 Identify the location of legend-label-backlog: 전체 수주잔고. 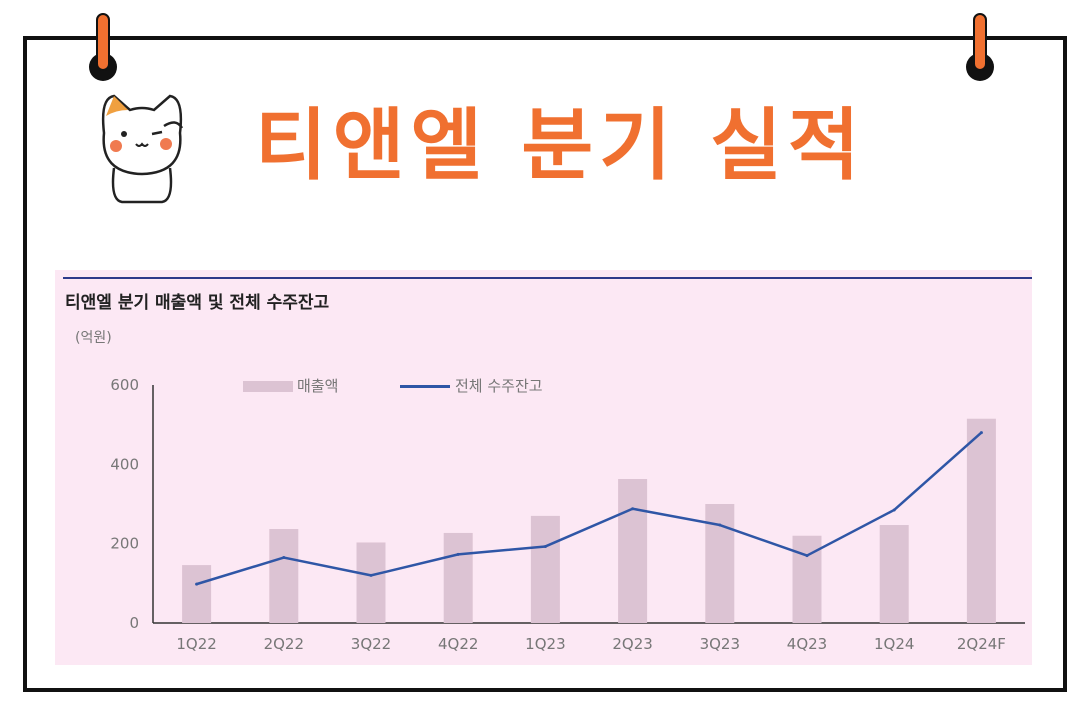
(499, 386).